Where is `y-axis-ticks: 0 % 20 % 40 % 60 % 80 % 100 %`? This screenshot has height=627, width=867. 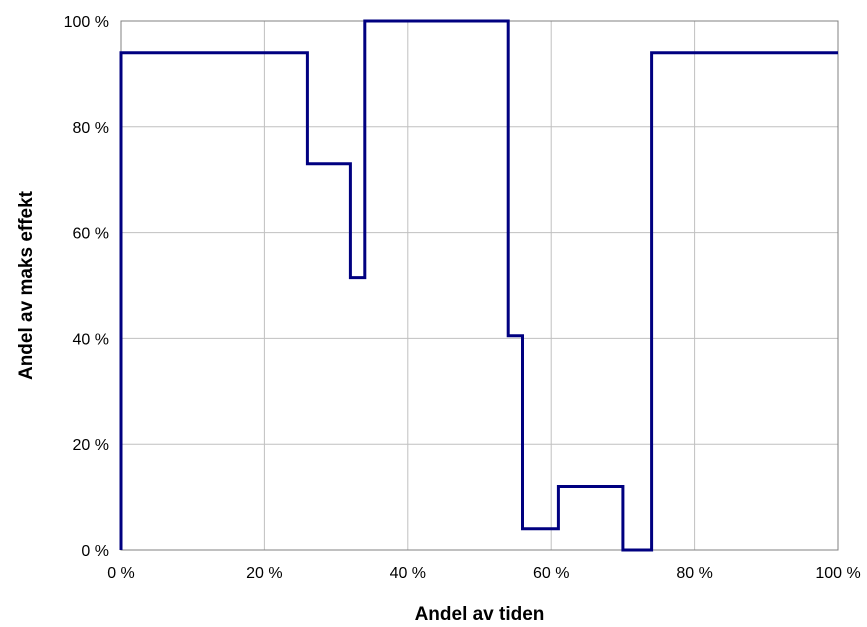 y-axis-ticks: 0 % 20 % 40 % 60 % 80 % 100 % is located at coordinates (86, 287).